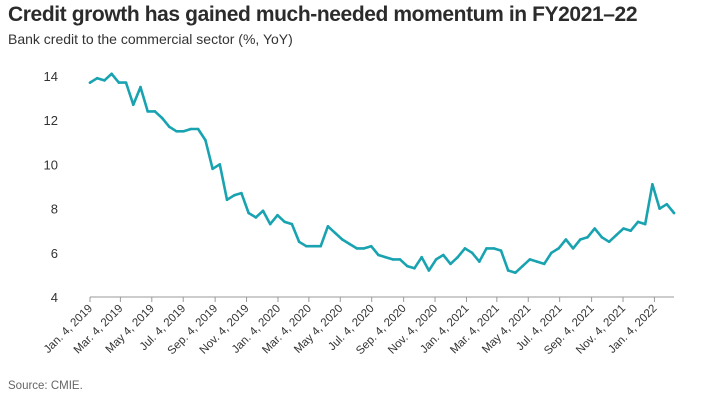 Image resolution: width=702 pixels, height=400 pixels. I want to click on y-tick-label: 4, so click(54, 297).